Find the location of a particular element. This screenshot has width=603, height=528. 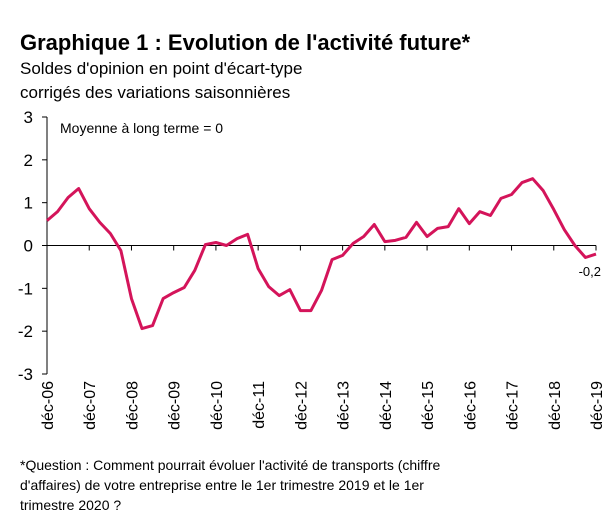

annotation: Moyenne à long terme = 0 is located at coordinates (141, 128).